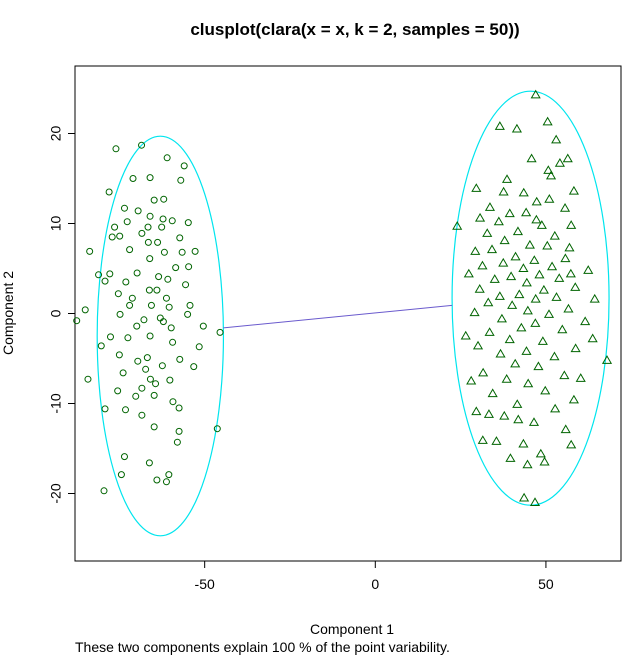 The width and height of the screenshot is (641, 657). I want to click on y-axis-label: Component 2, so click(8, 313).